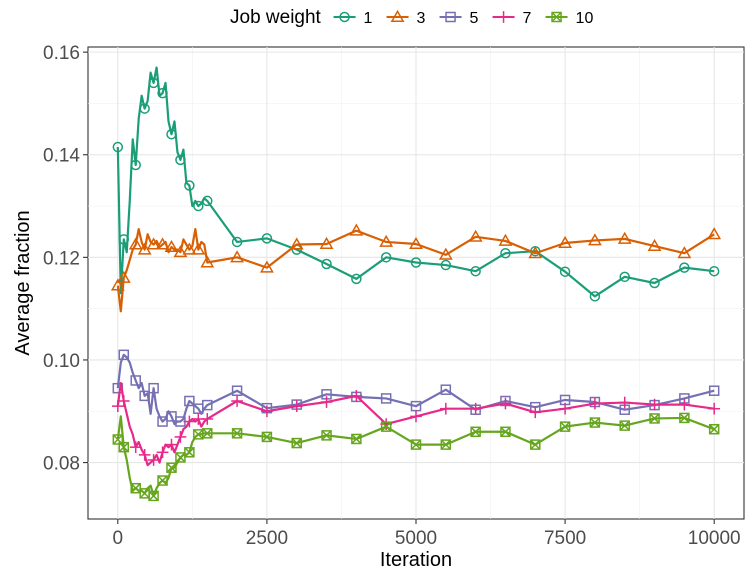 This screenshot has width=754, height=575. Describe the element at coordinates (267, 538) in the screenshot. I see `x-tick-label: 2500` at that location.